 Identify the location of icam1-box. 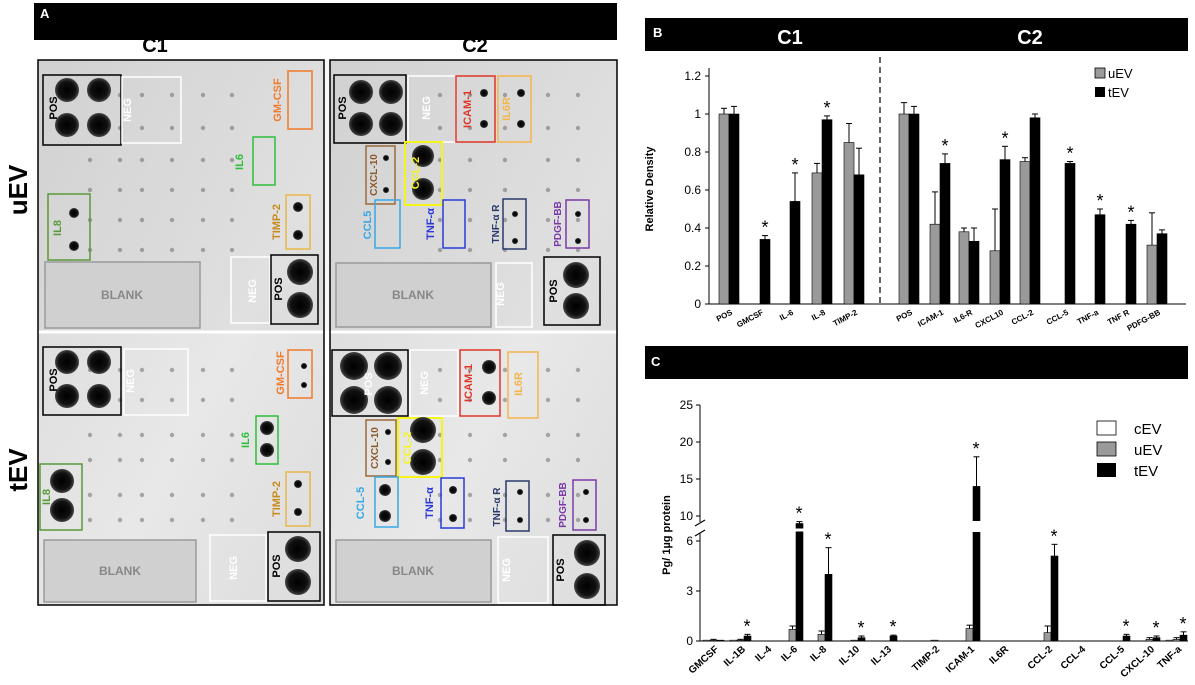
(475, 109).